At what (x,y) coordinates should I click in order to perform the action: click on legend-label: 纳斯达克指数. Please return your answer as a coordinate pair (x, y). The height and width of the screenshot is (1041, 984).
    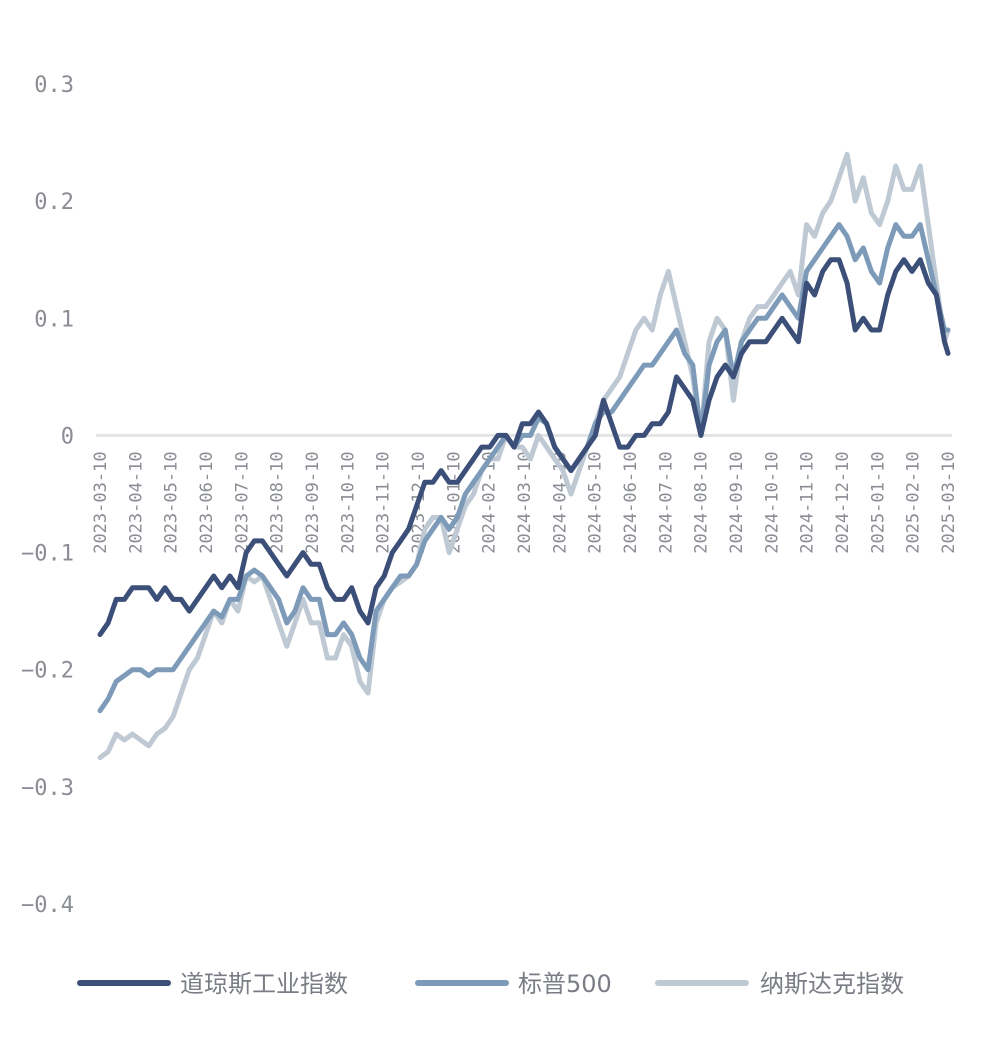
    Looking at the image, I should click on (832, 984).